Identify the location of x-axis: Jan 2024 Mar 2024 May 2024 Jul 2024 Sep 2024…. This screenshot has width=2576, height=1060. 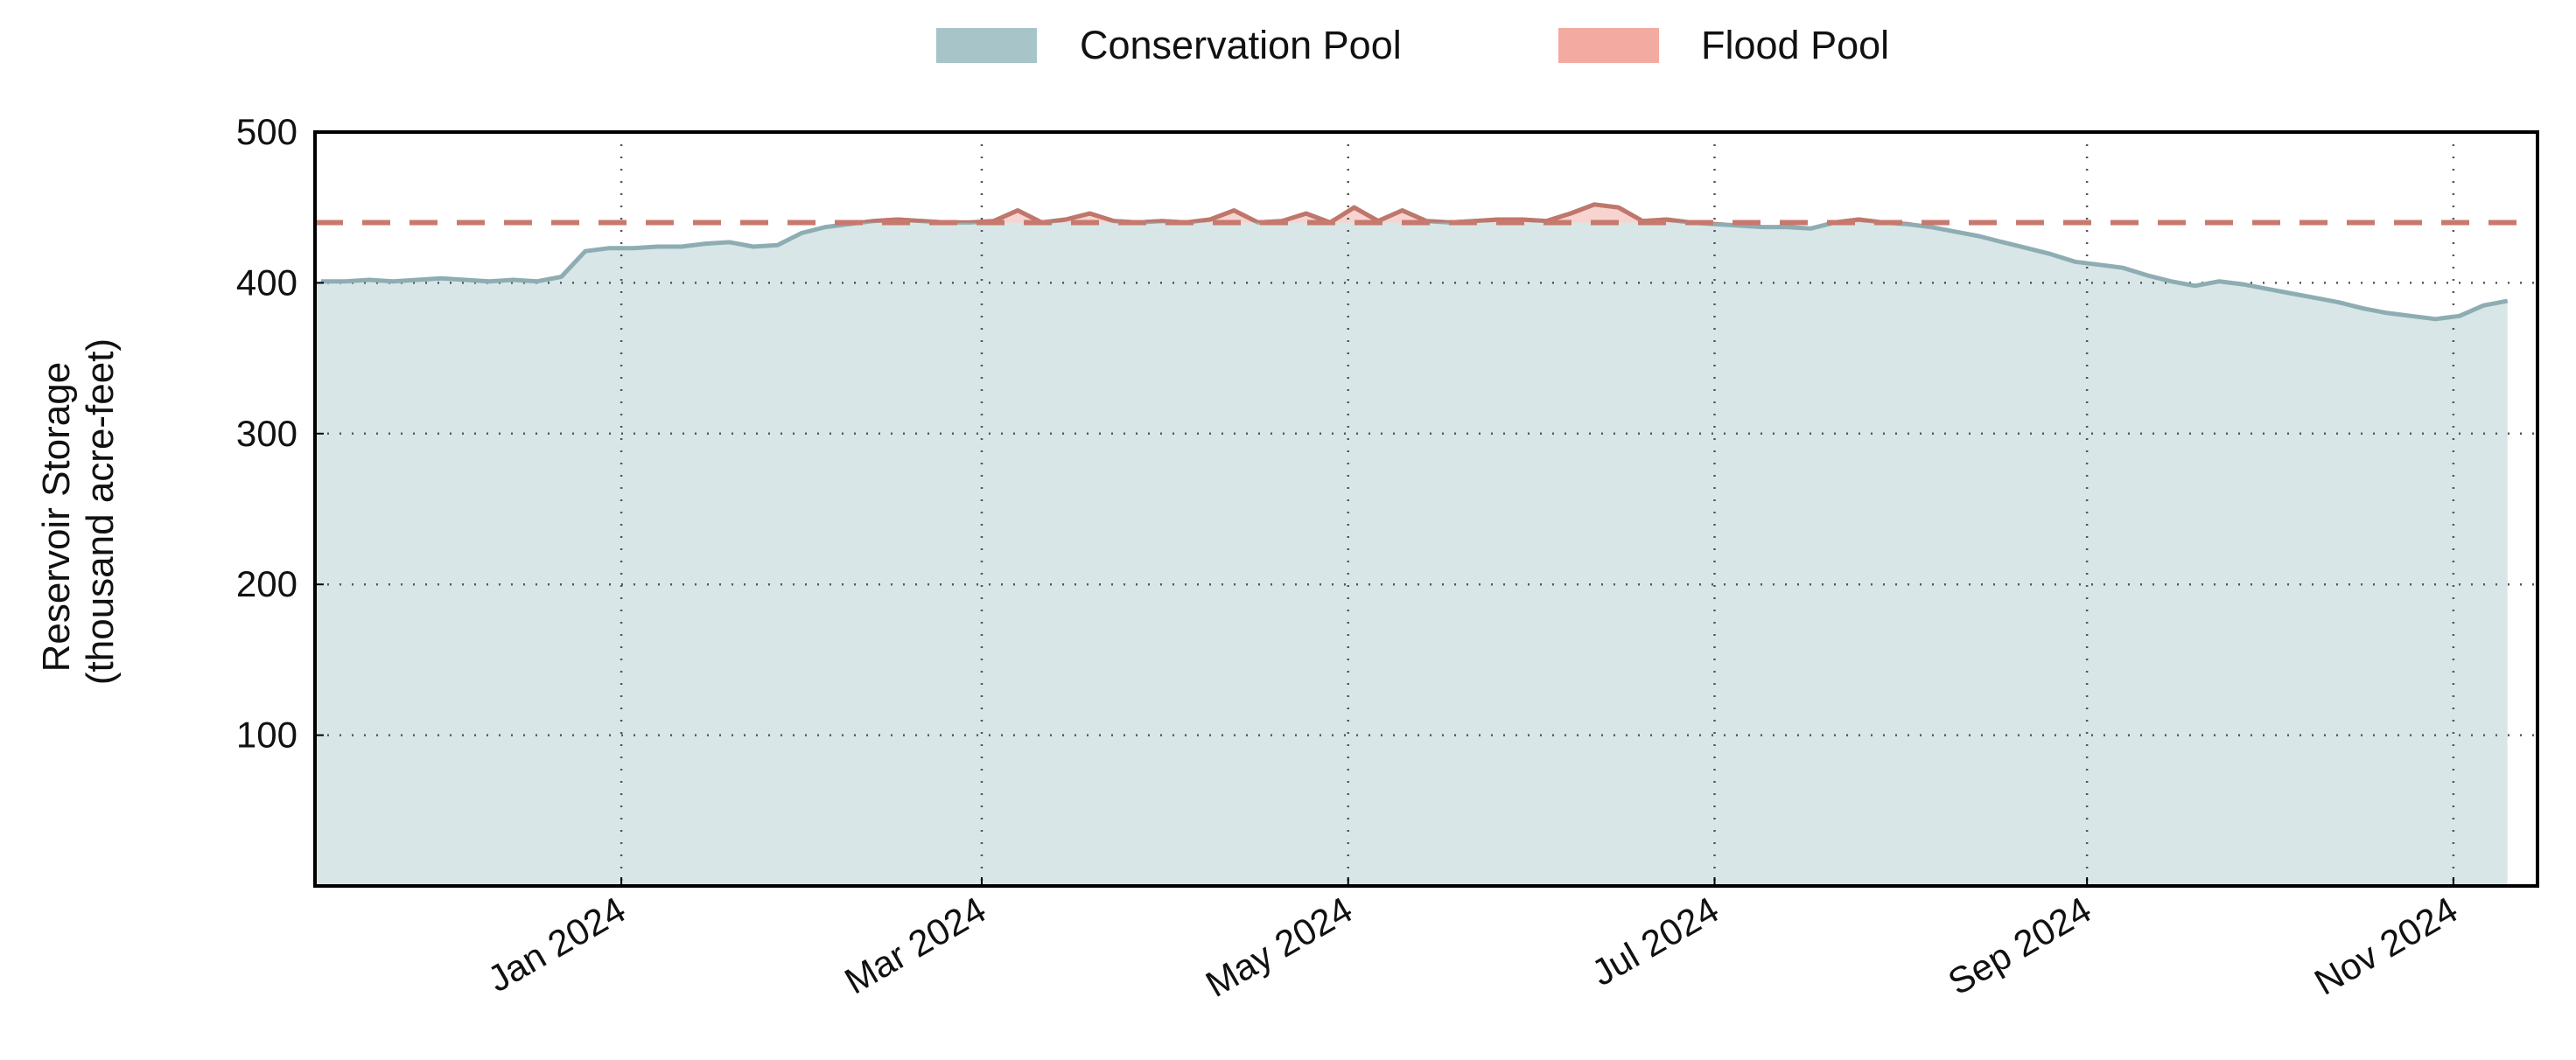
(1472, 941).